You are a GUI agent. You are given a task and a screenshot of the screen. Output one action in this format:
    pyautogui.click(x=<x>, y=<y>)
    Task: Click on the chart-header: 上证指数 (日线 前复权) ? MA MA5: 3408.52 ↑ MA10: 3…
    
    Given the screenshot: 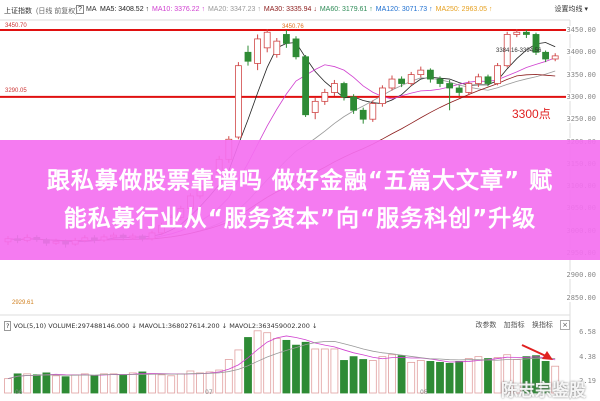 What is the action you would take?
    pyautogui.click(x=300, y=10)
    